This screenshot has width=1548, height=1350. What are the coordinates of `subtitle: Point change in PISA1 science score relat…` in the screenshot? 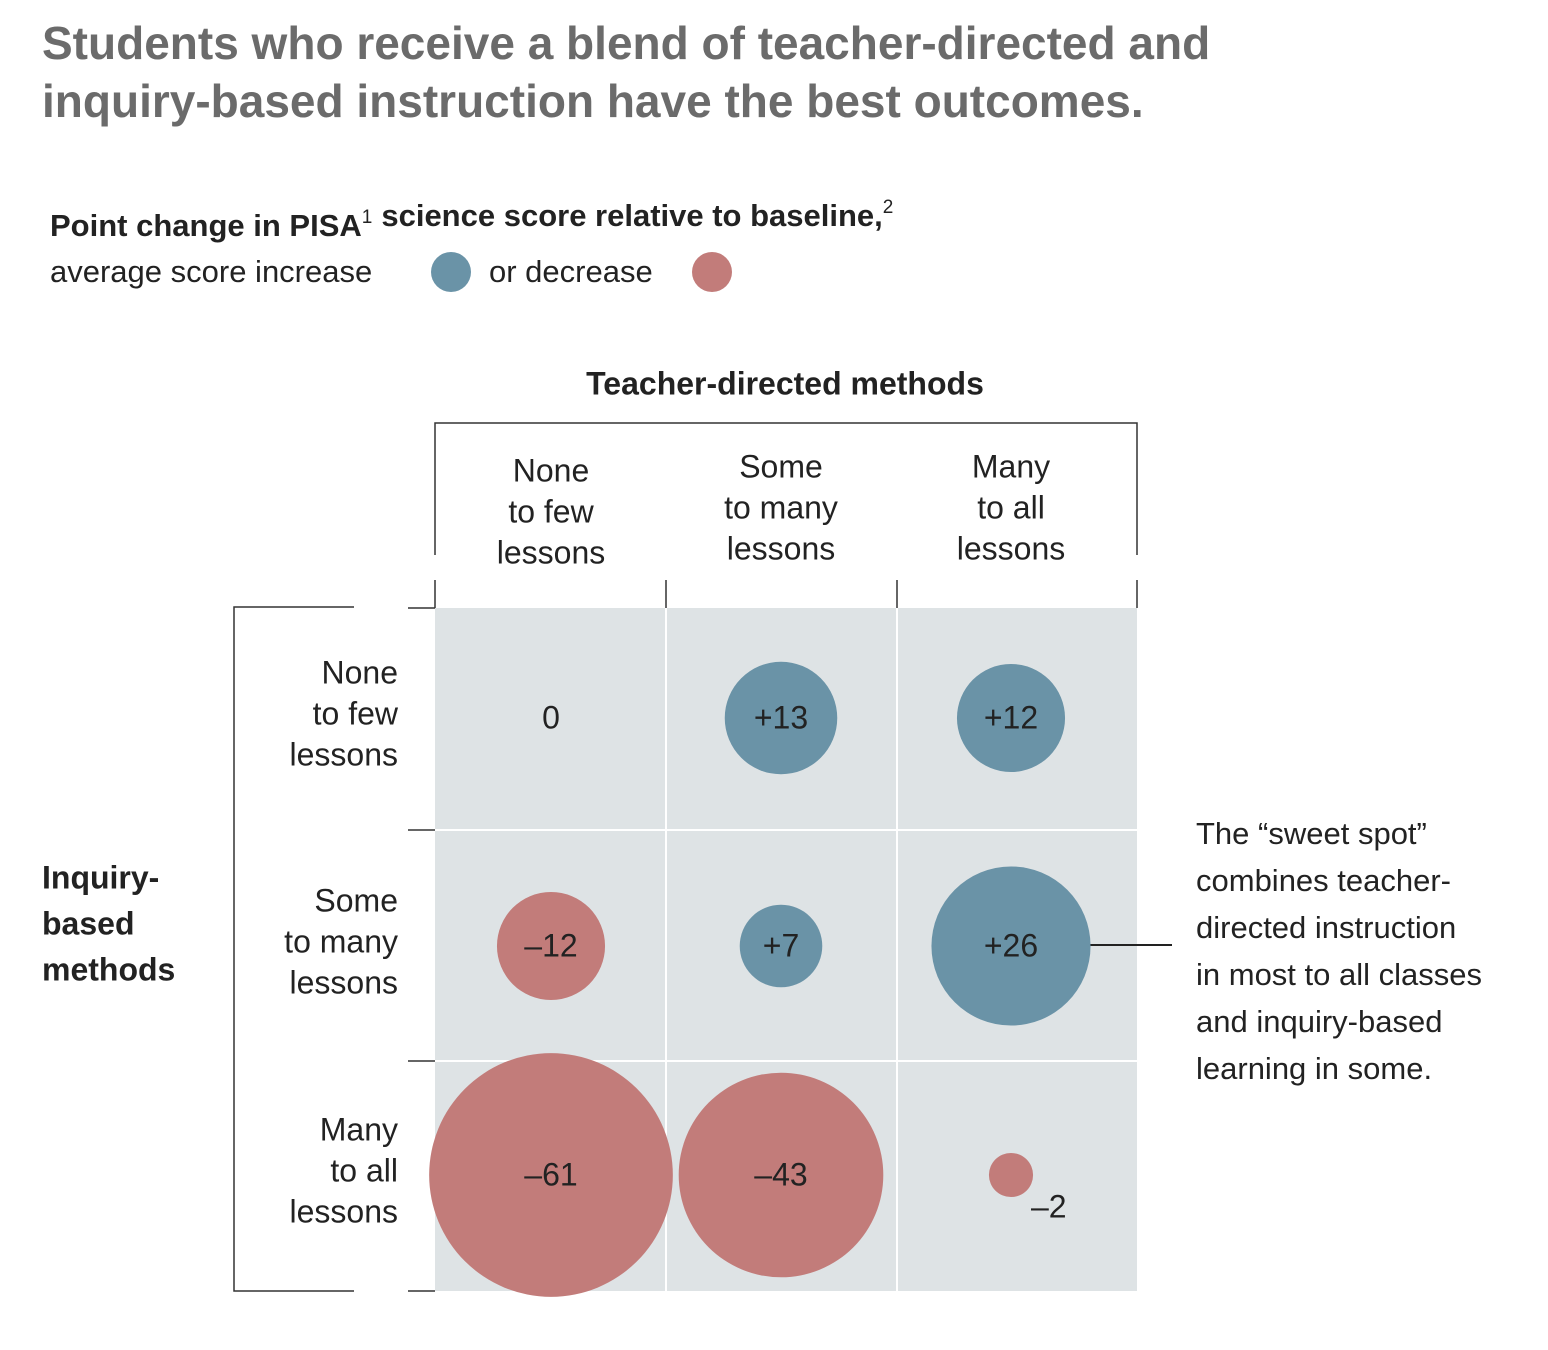 It's located at (471, 220).